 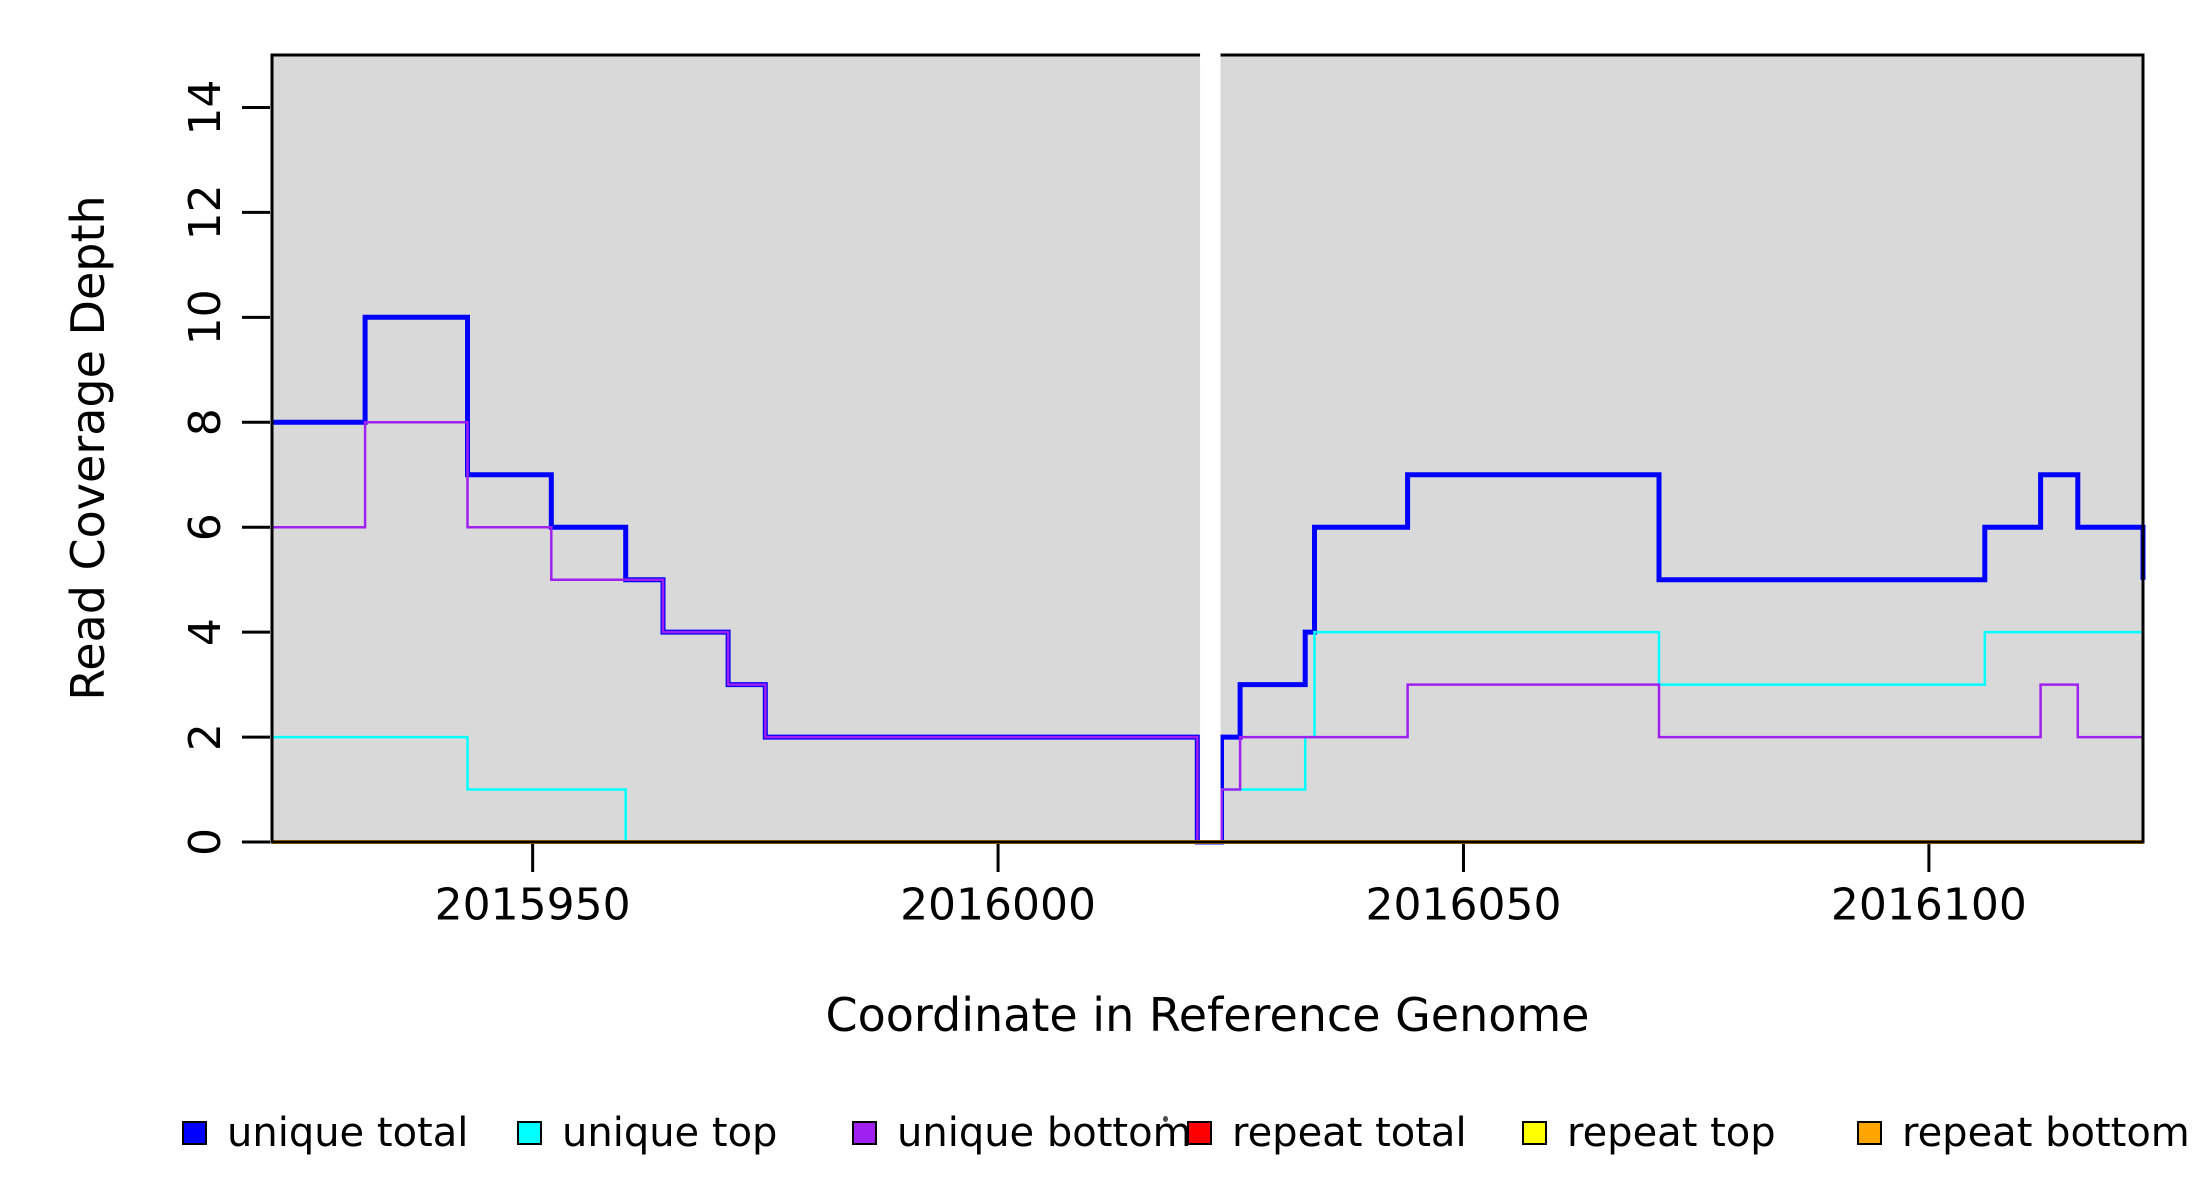 What do you see at coordinates (529, 1133) in the screenshot?
I see `unique-top-swatch-icon` at bounding box center [529, 1133].